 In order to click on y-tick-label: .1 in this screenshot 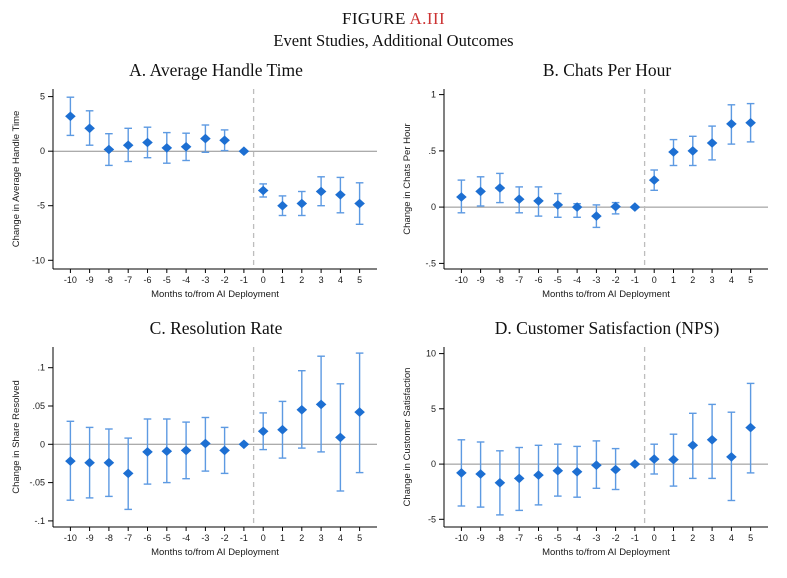, I will do `click(41, 368)`.